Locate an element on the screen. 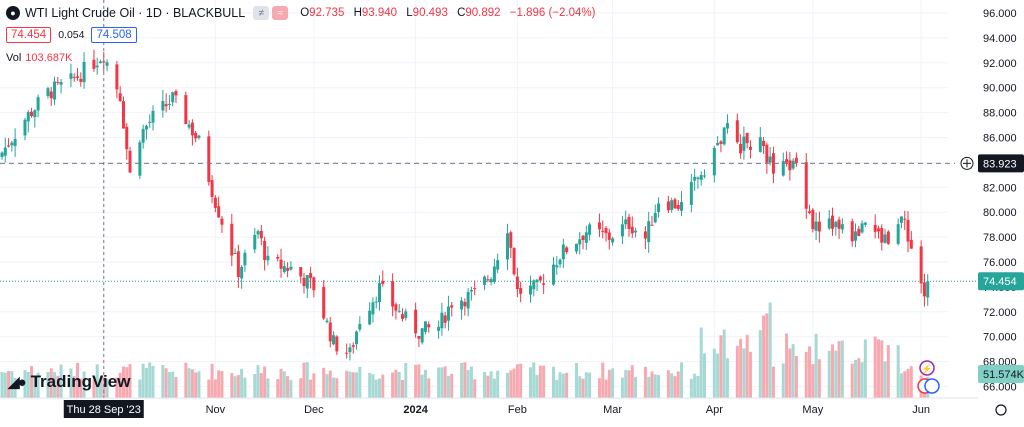  settings-eq-icon: ≈ is located at coordinates (280, 13).